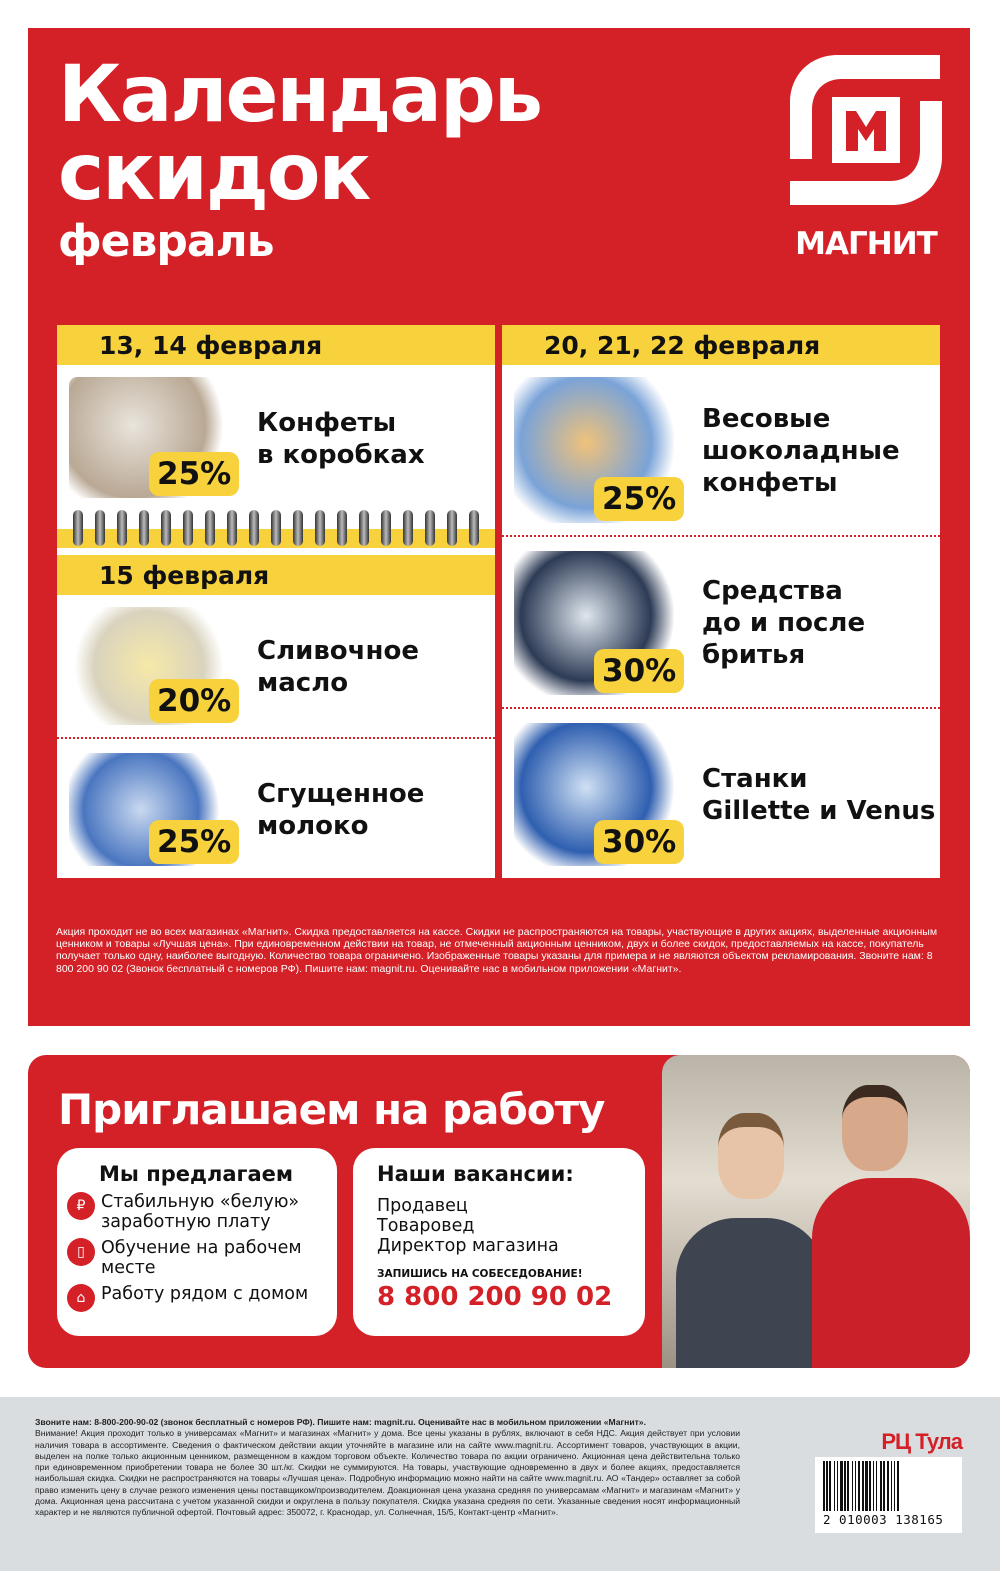  What do you see at coordinates (801, 451) in the screenshot?
I see `product-name: шоколадные` at bounding box center [801, 451].